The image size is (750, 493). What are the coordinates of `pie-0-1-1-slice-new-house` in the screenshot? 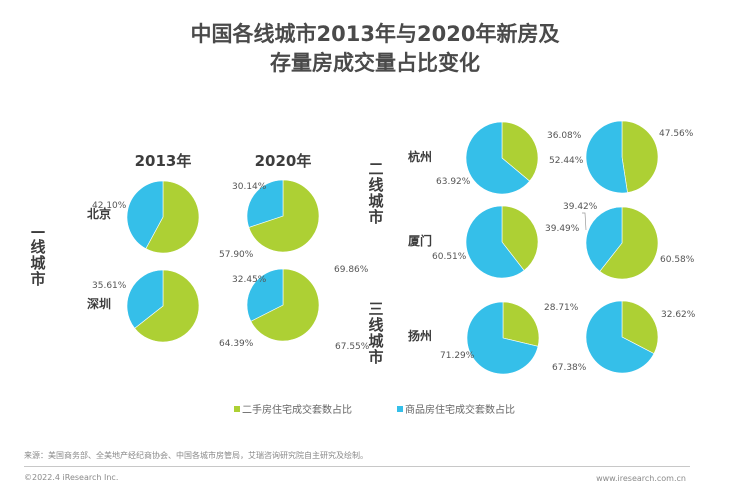 It's located at (265, 295).